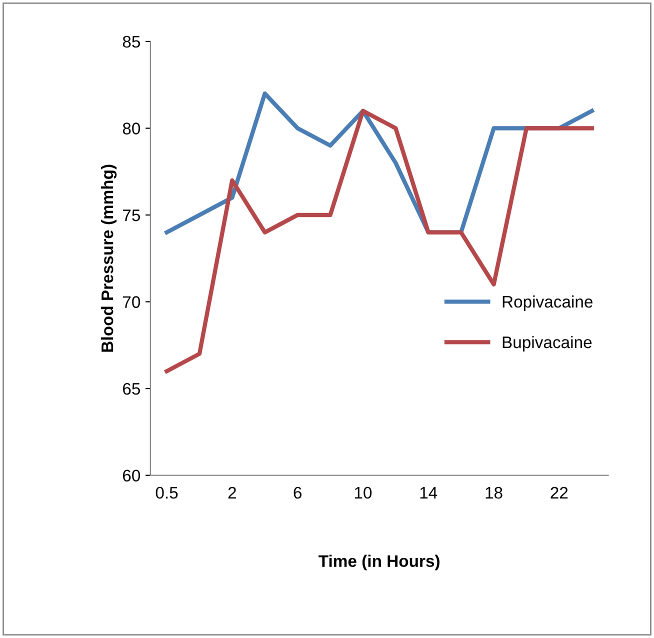  What do you see at coordinates (131, 476) in the screenshot?
I see `y-tick-label: 60` at bounding box center [131, 476].